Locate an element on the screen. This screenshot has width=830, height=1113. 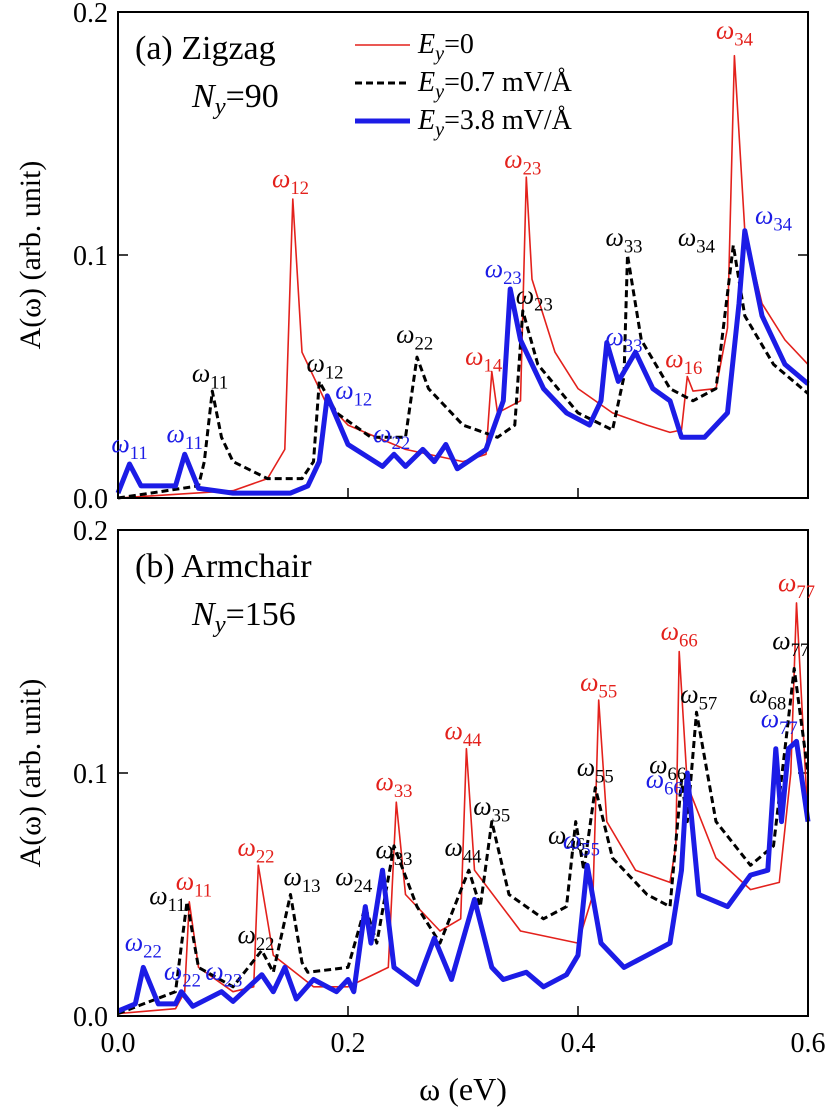
peak-label: ω16 is located at coordinates (683, 361).